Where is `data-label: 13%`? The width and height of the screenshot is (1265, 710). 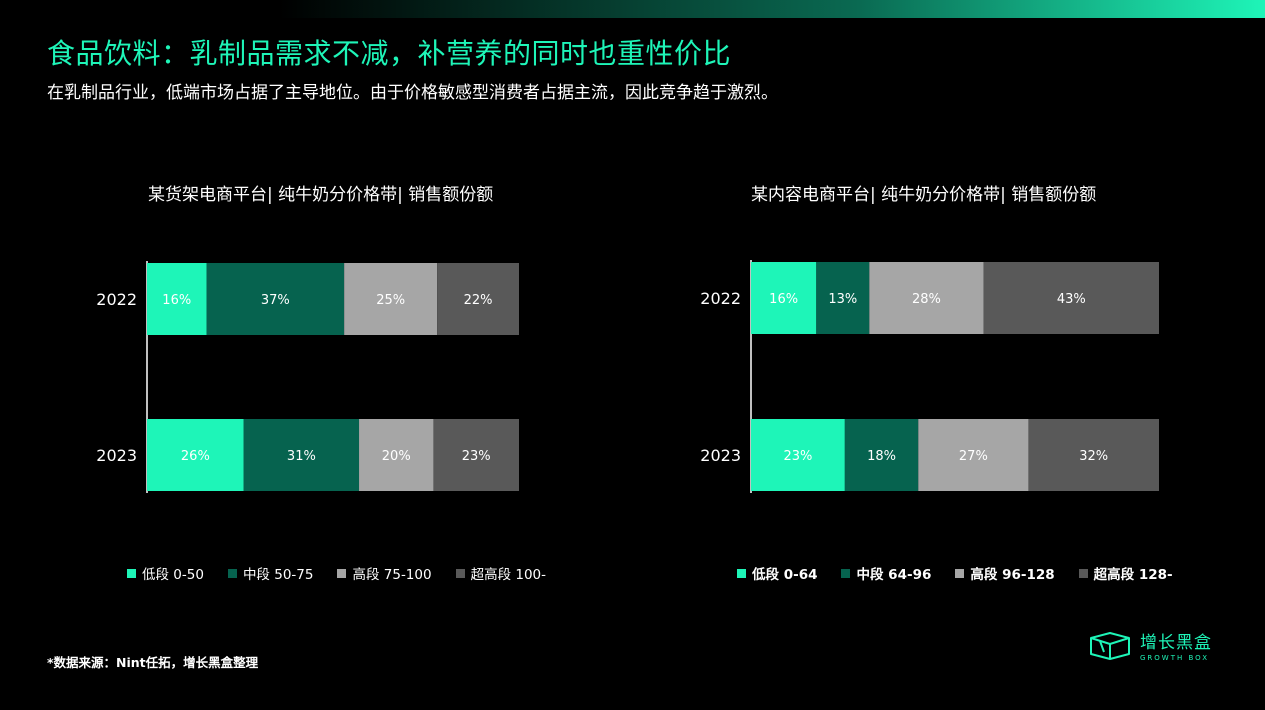
data-label: 13% is located at coordinates (842, 299).